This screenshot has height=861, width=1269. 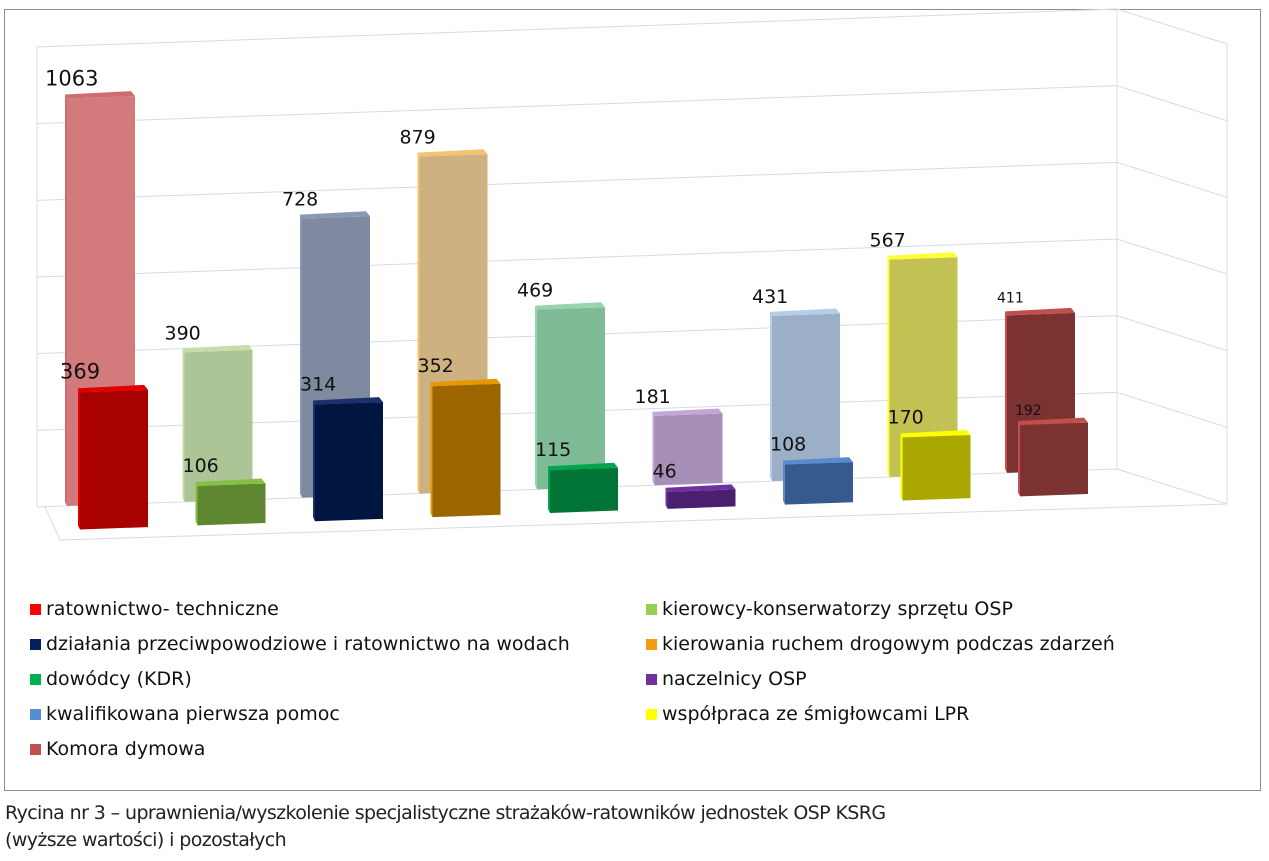 What do you see at coordinates (936, 467) in the screenshot?
I see `front-bar-7-face` at bounding box center [936, 467].